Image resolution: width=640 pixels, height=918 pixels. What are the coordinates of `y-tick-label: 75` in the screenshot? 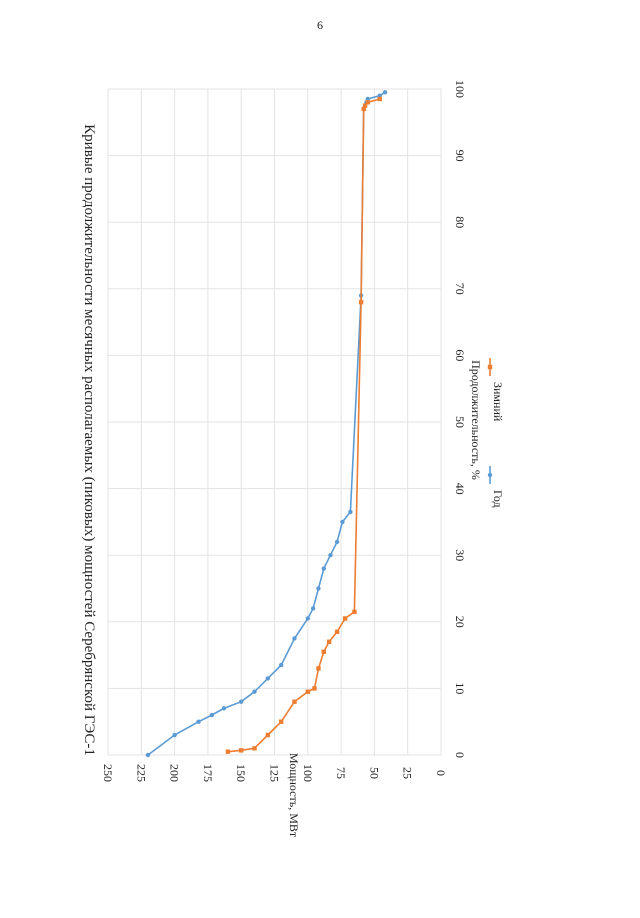 It's located at (341, 773).